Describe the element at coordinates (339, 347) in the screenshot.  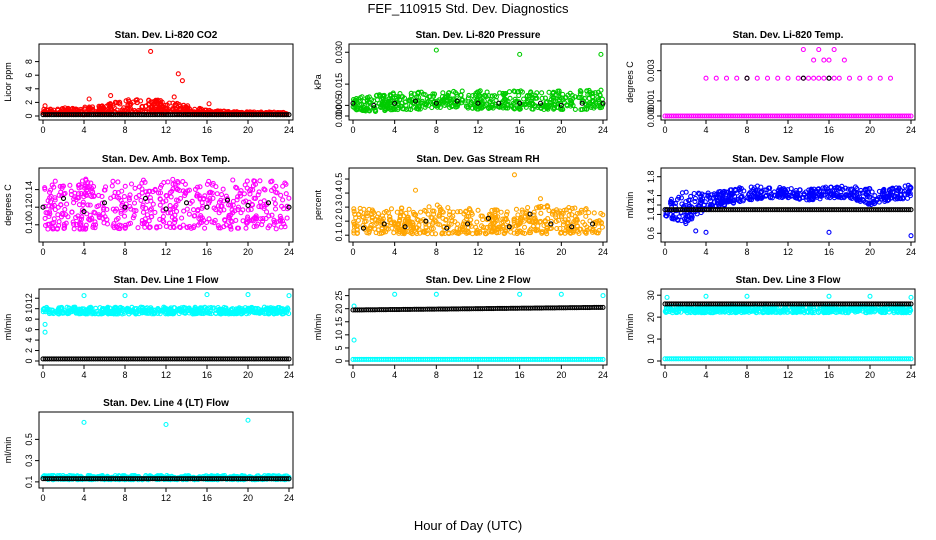
I see `y-tick-label: 5` at that location.